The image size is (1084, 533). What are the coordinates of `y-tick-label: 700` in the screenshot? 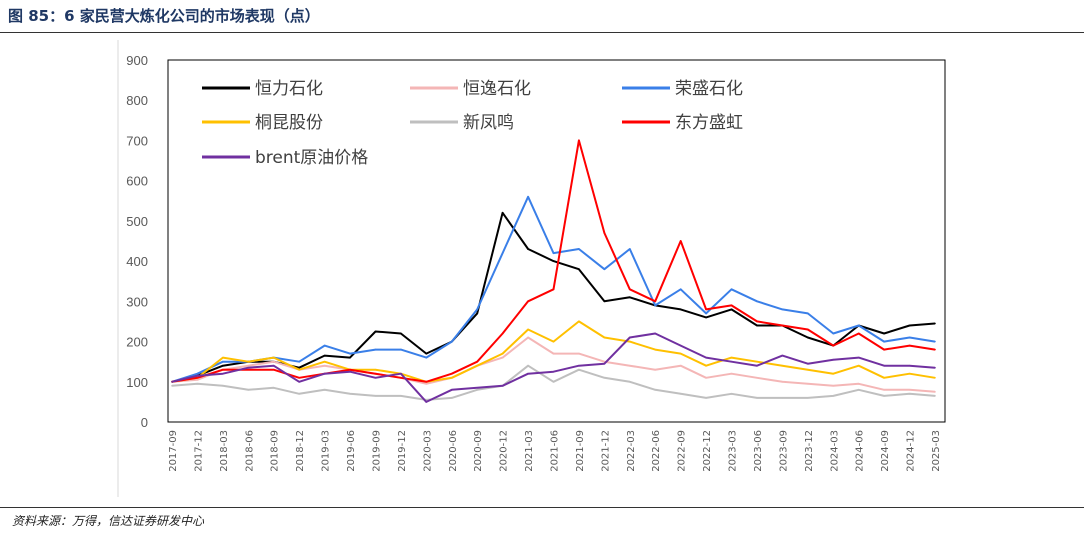 It's located at (137, 140).